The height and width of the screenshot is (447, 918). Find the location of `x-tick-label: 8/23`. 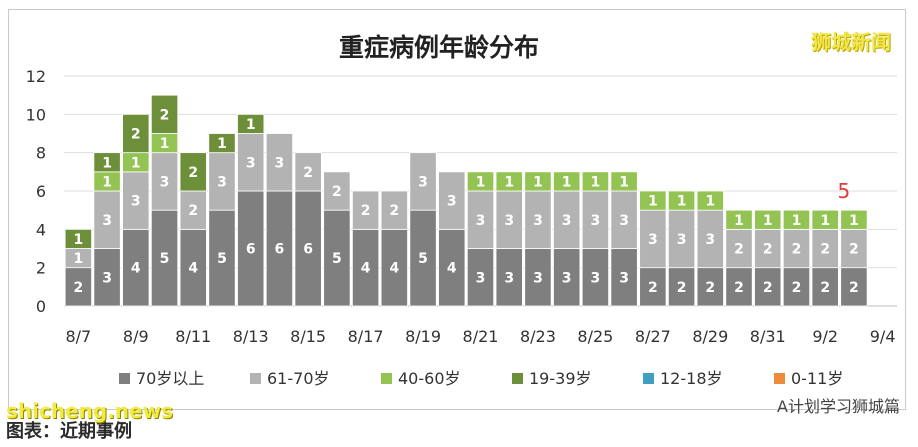

x-tick-label: 8/23 is located at coordinates (538, 336).